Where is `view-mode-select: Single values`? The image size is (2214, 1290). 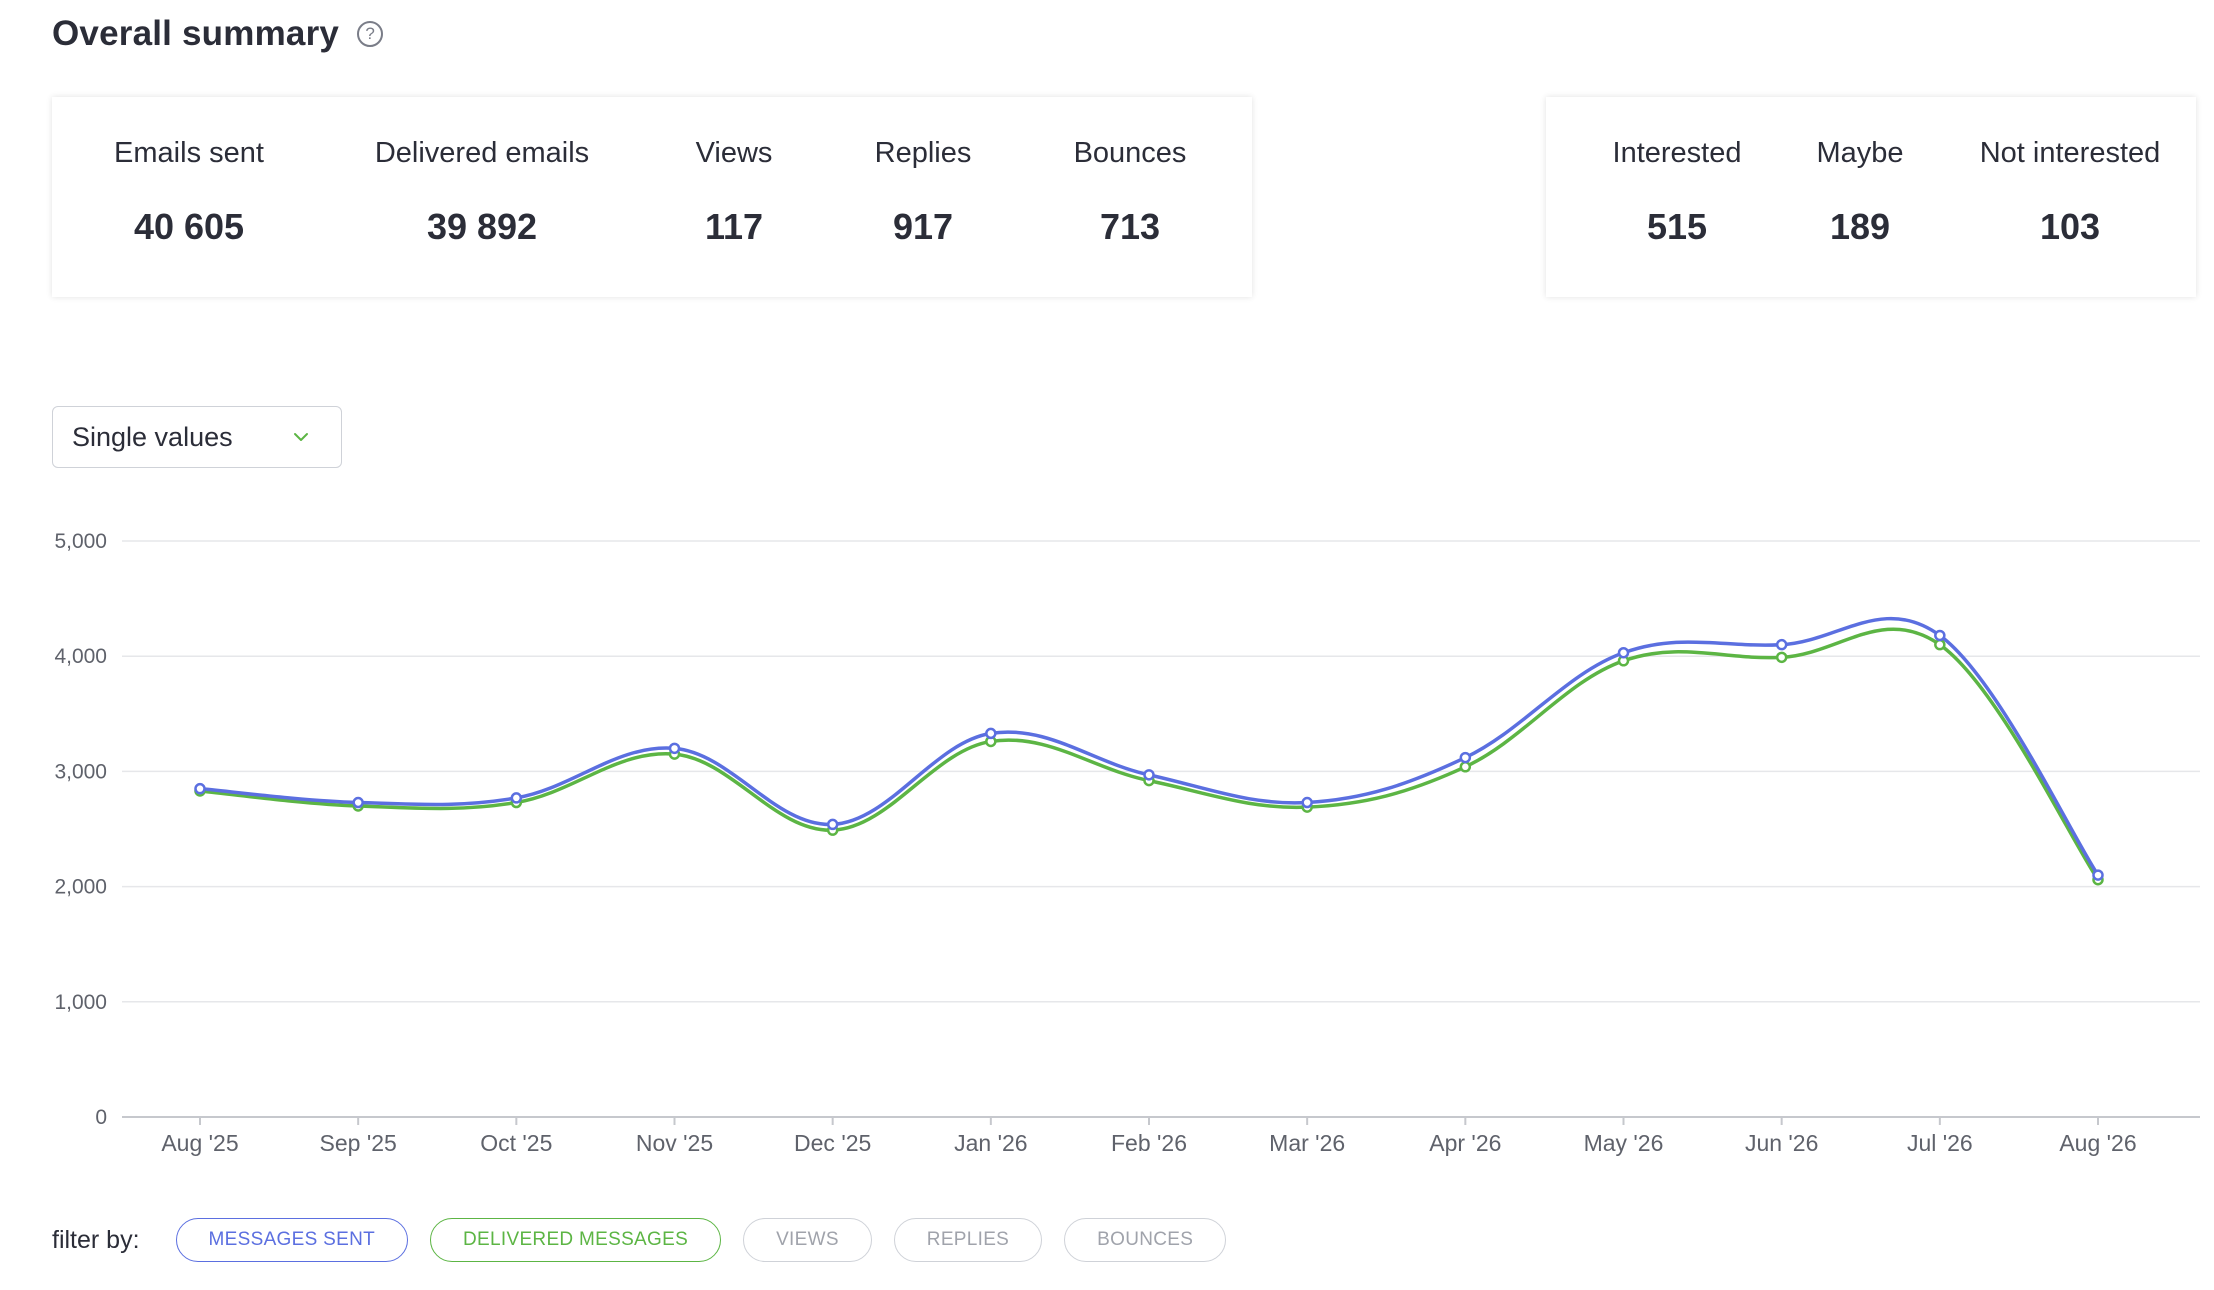
view-mode-select: Single values is located at coordinates (197, 437).